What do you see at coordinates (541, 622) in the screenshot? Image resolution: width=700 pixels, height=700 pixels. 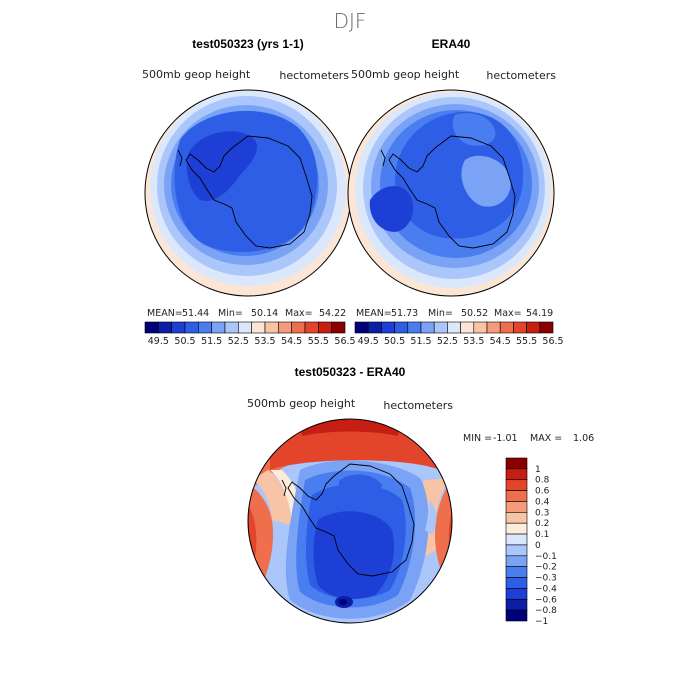 I see `colorbar-label: −1` at bounding box center [541, 622].